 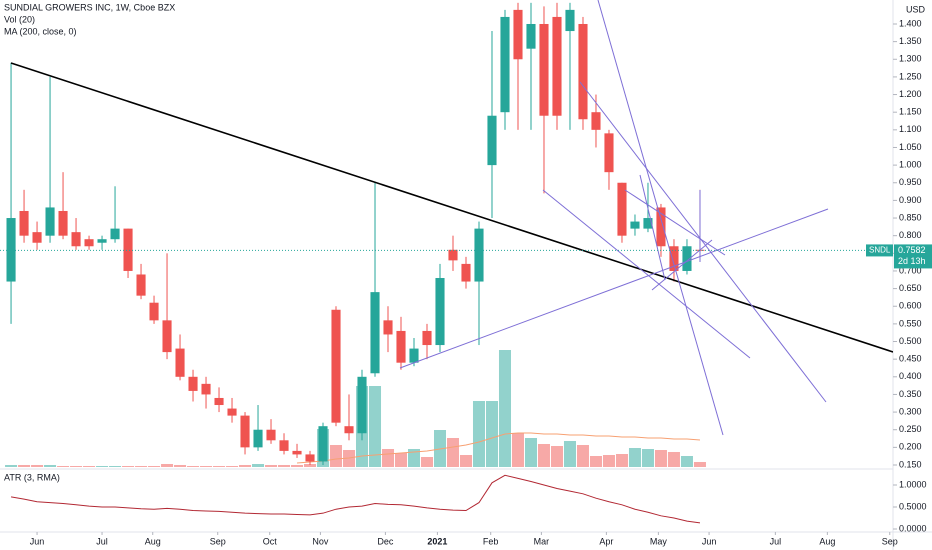 What do you see at coordinates (913, 528) in the screenshot?
I see `y2-tick-label: 0.0000` at bounding box center [913, 528].